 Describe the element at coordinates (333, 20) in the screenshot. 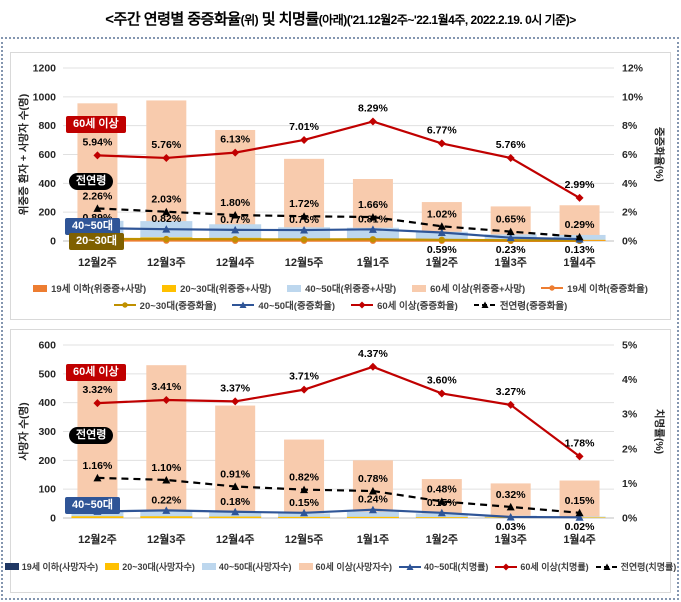

I see `title-sub-bottom: (아래)` at that location.